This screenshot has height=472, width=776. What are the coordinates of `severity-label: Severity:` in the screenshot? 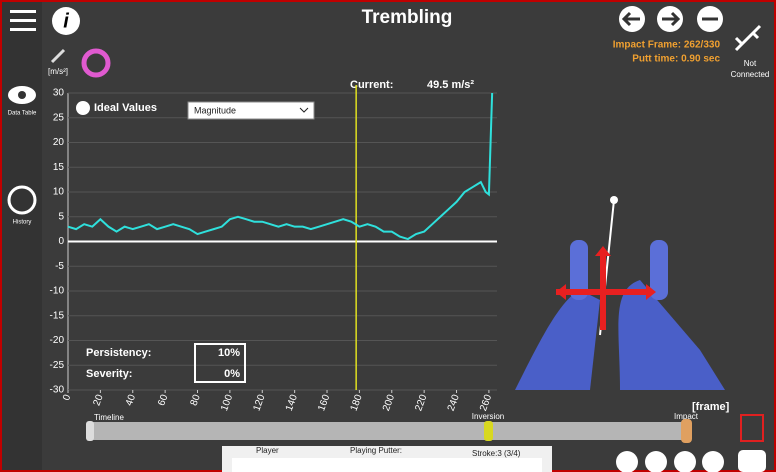 It's located at (109, 374).